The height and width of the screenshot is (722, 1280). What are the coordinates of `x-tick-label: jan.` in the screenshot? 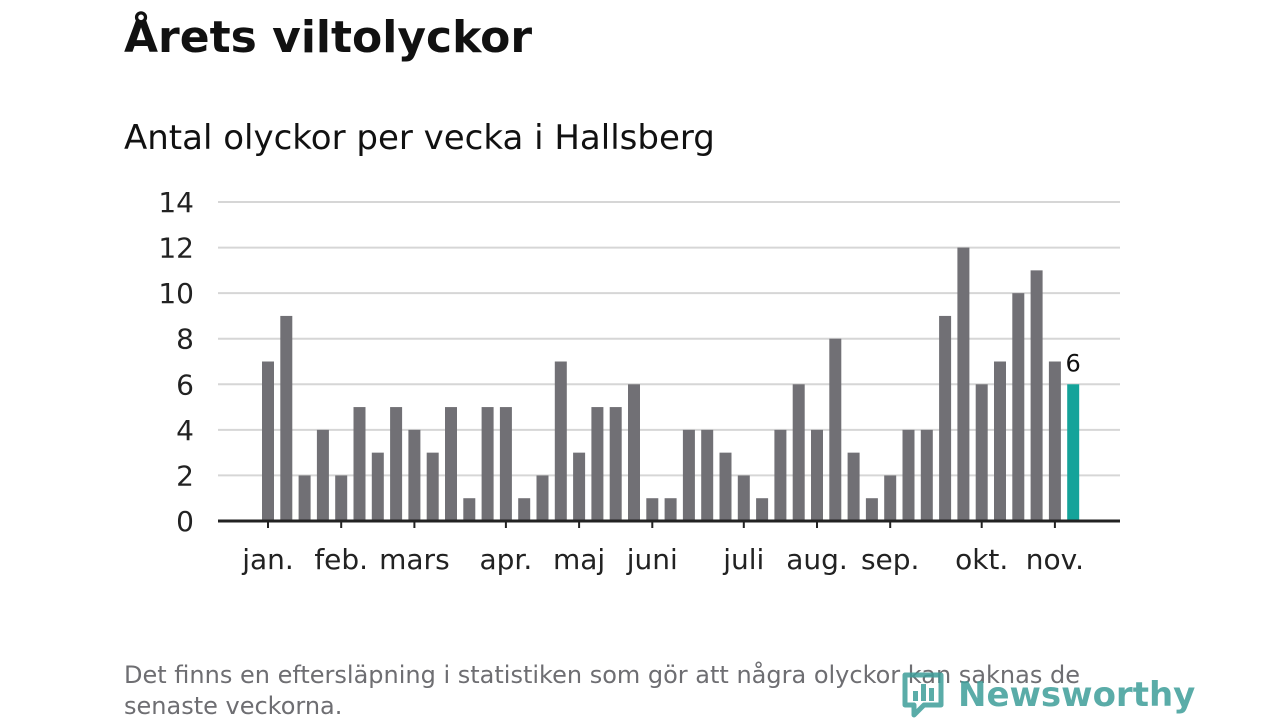 It's located at (267, 559).